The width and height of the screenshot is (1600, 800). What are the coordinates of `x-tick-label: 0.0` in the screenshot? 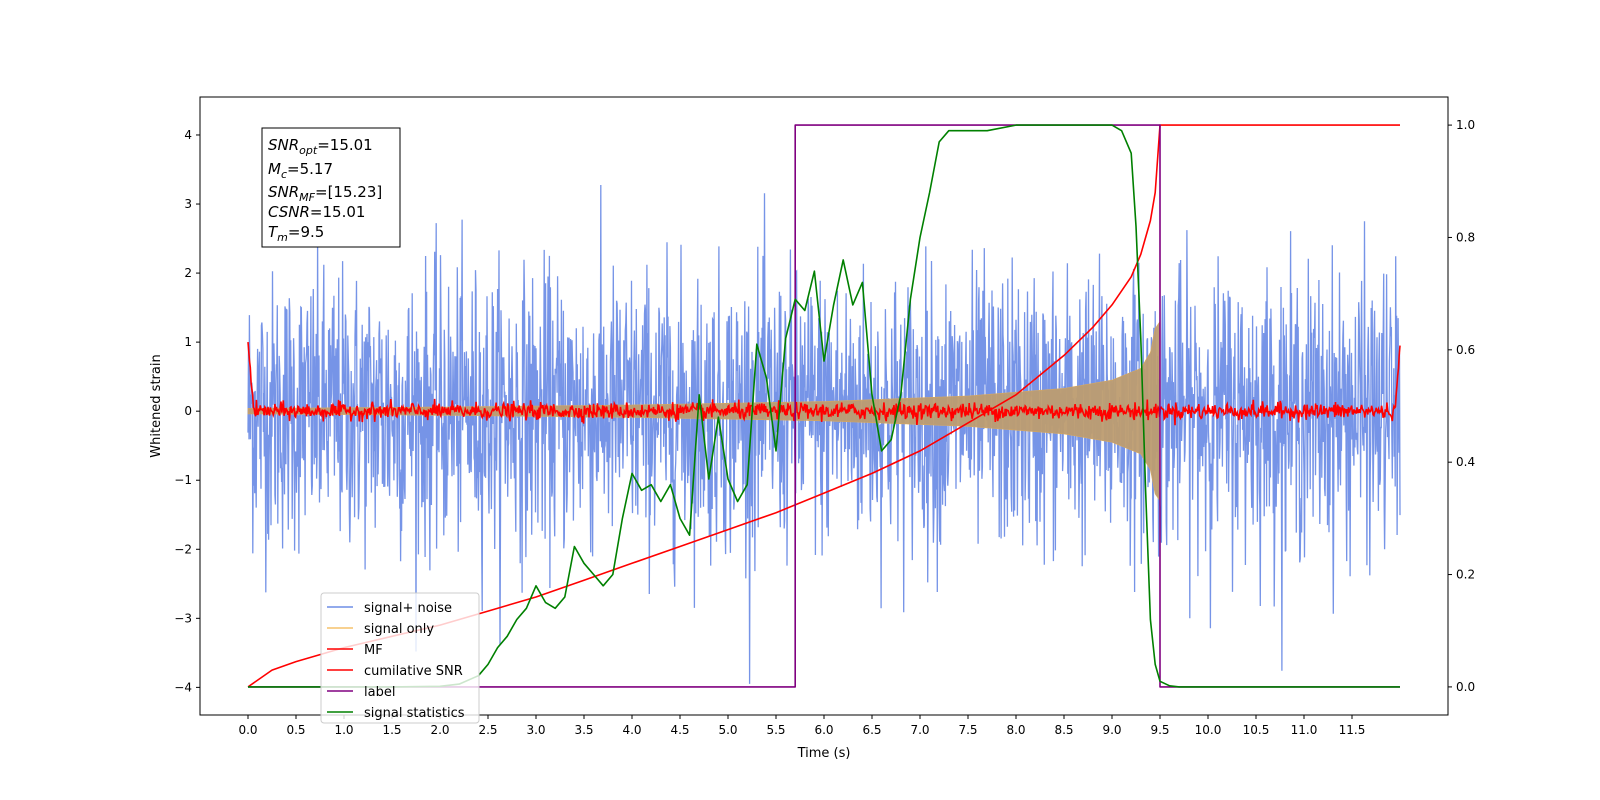 It's located at (247, 730).